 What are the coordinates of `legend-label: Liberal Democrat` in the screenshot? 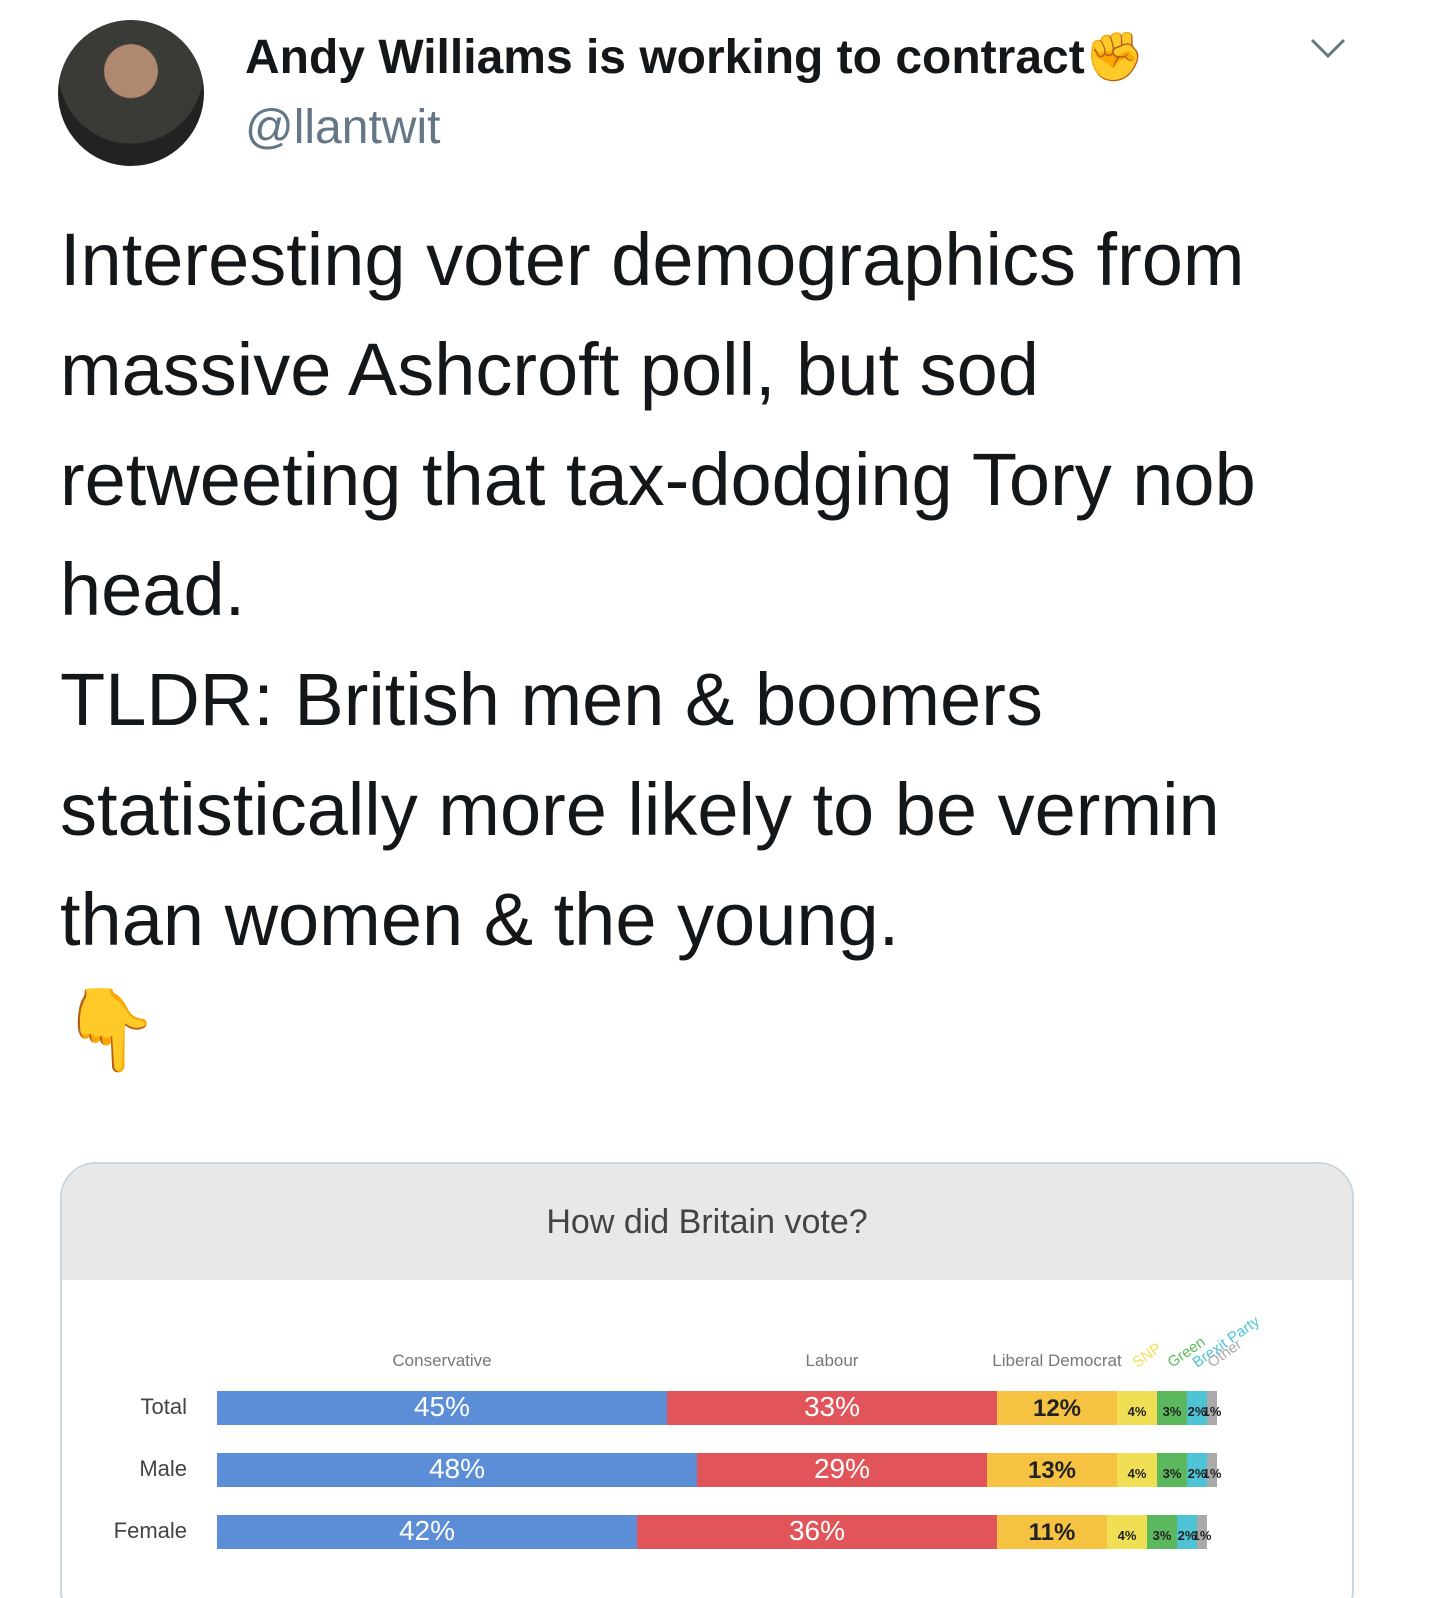 It's located at (1057, 1360).